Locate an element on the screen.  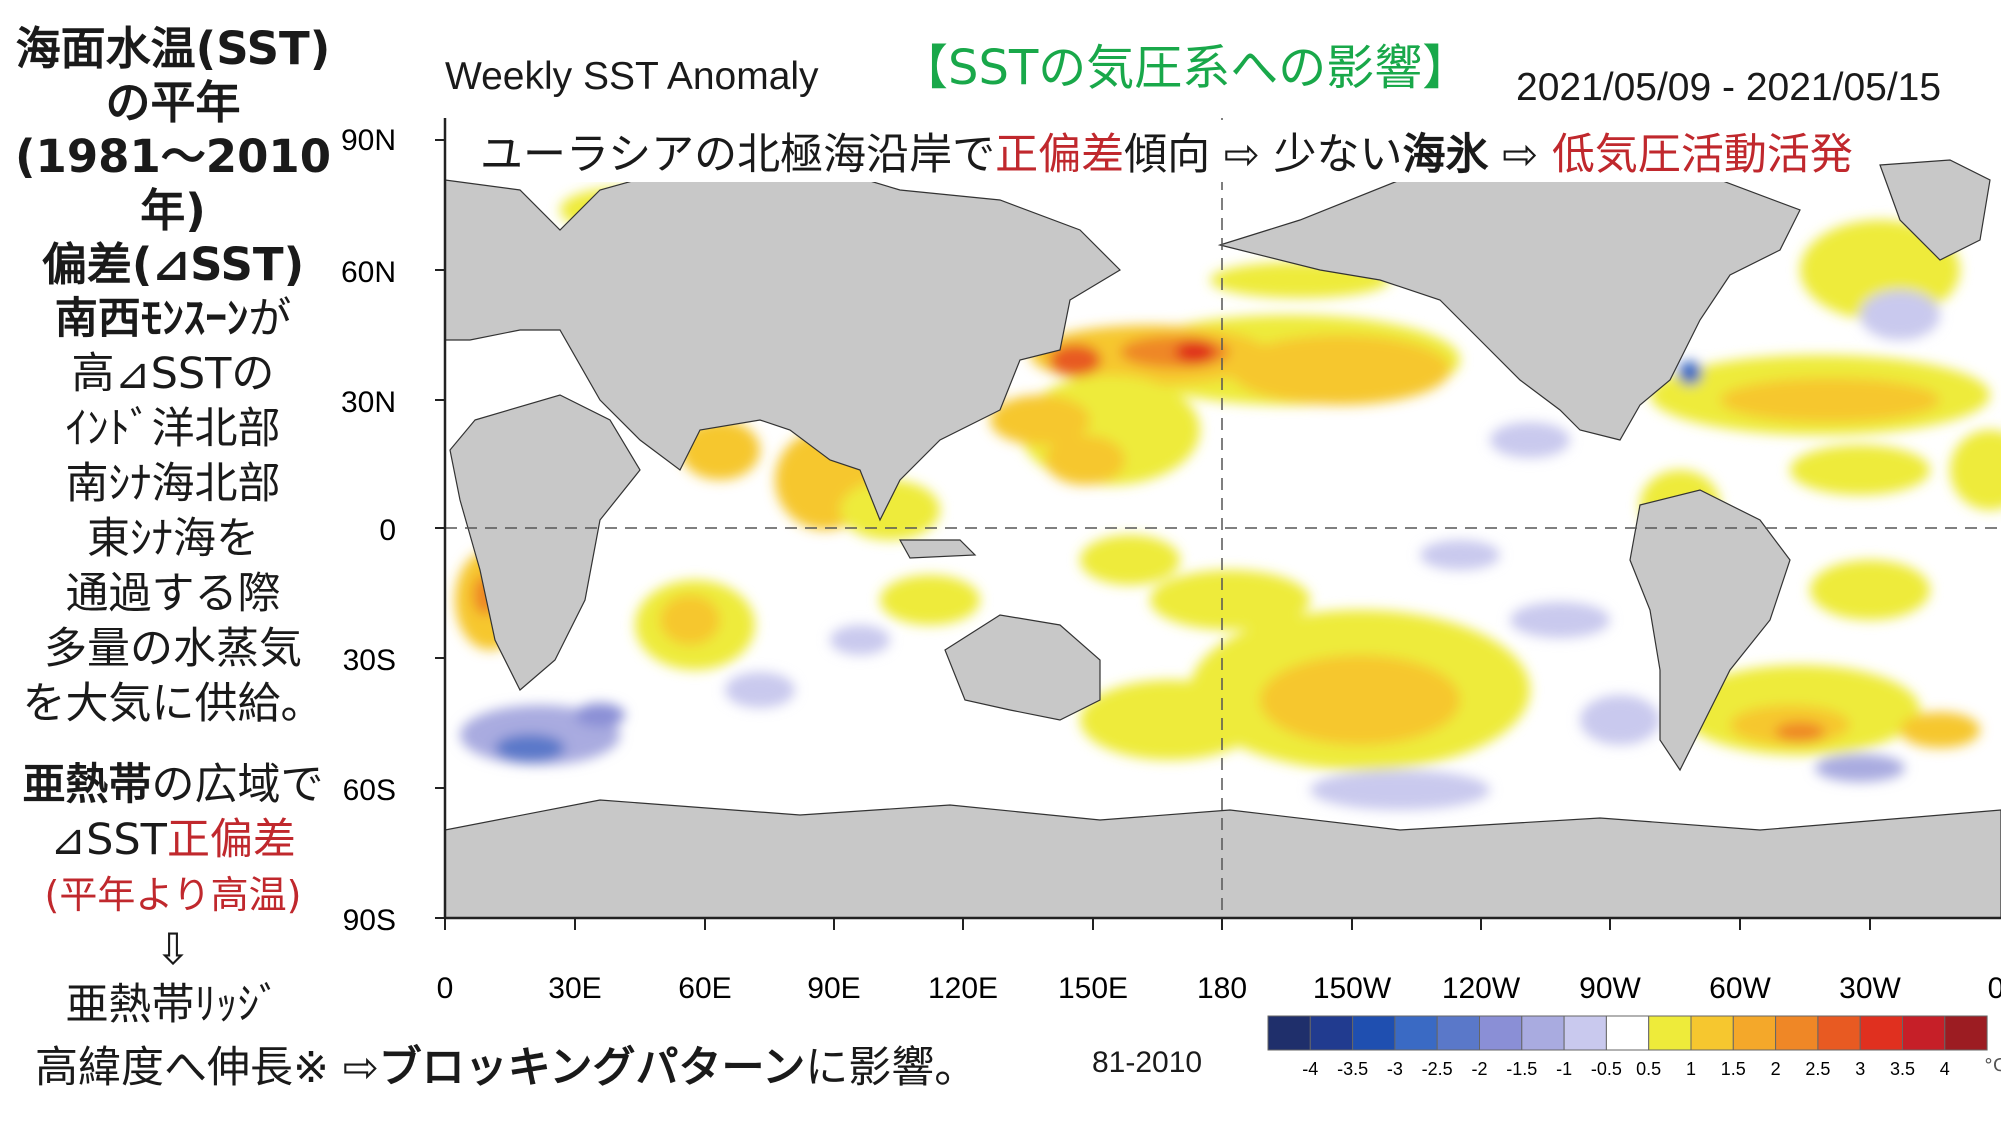
lat-label-90s: 90S is located at coordinates (369, 920).